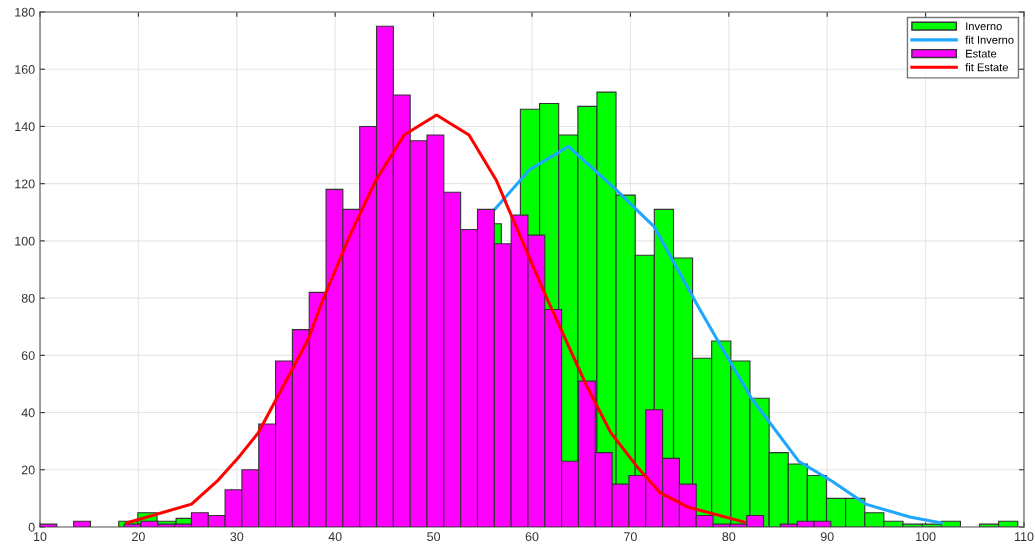  What do you see at coordinates (434, 537) in the screenshot?
I see `x-tick-label: 50` at bounding box center [434, 537].